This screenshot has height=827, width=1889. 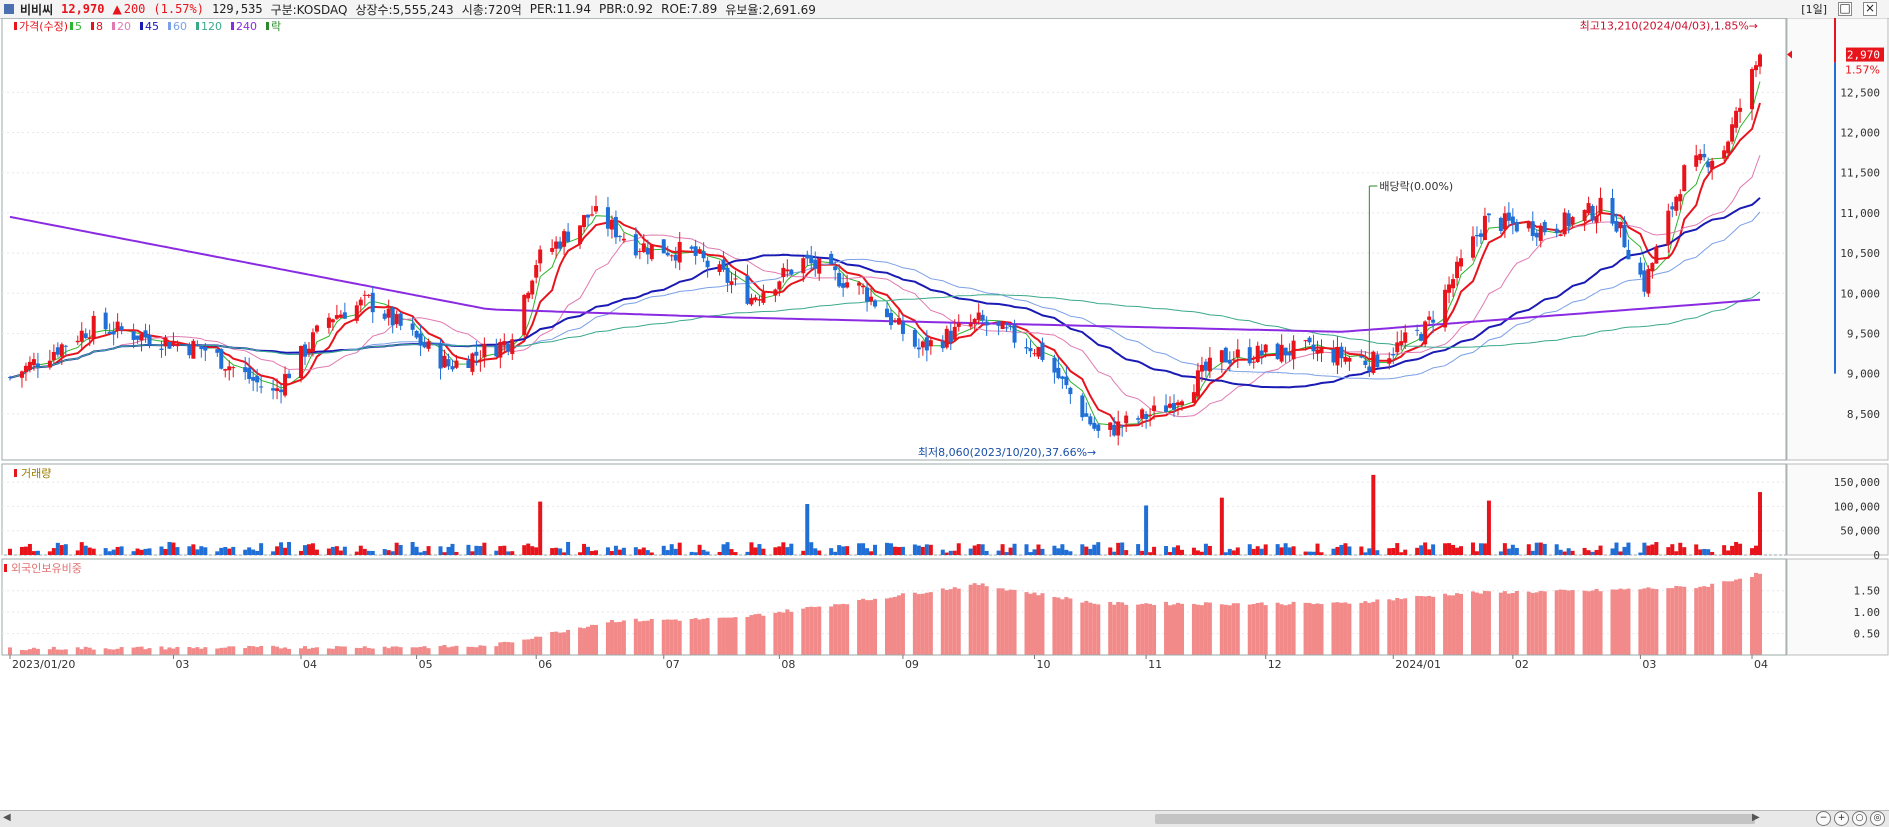 What do you see at coordinates (1860, 92) in the screenshot?
I see `price-tick-label: 12,500` at bounding box center [1860, 92].